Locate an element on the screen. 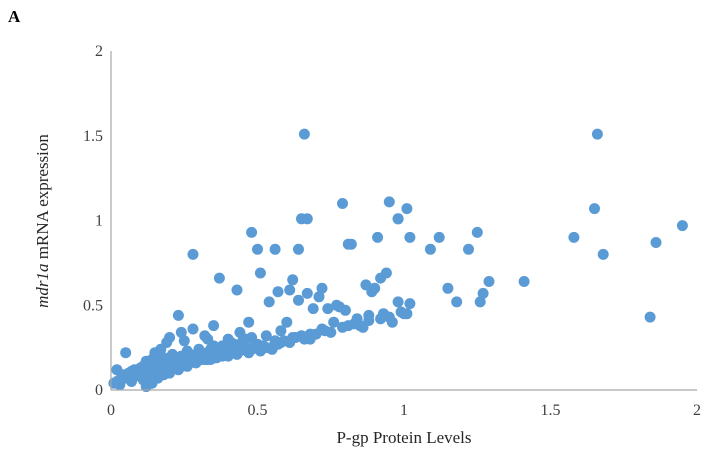 This screenshot has height=460, width=706. y-axis-title-italic: mdr1a is located at coordinates (42, 285).